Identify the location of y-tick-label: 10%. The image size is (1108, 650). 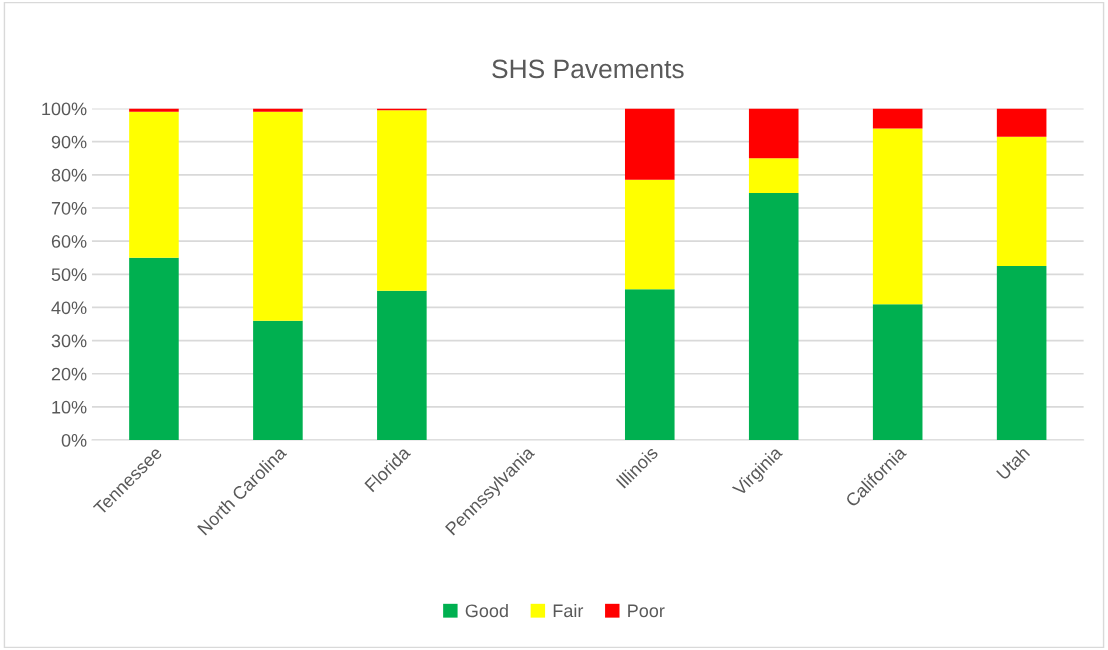
(69, 407).